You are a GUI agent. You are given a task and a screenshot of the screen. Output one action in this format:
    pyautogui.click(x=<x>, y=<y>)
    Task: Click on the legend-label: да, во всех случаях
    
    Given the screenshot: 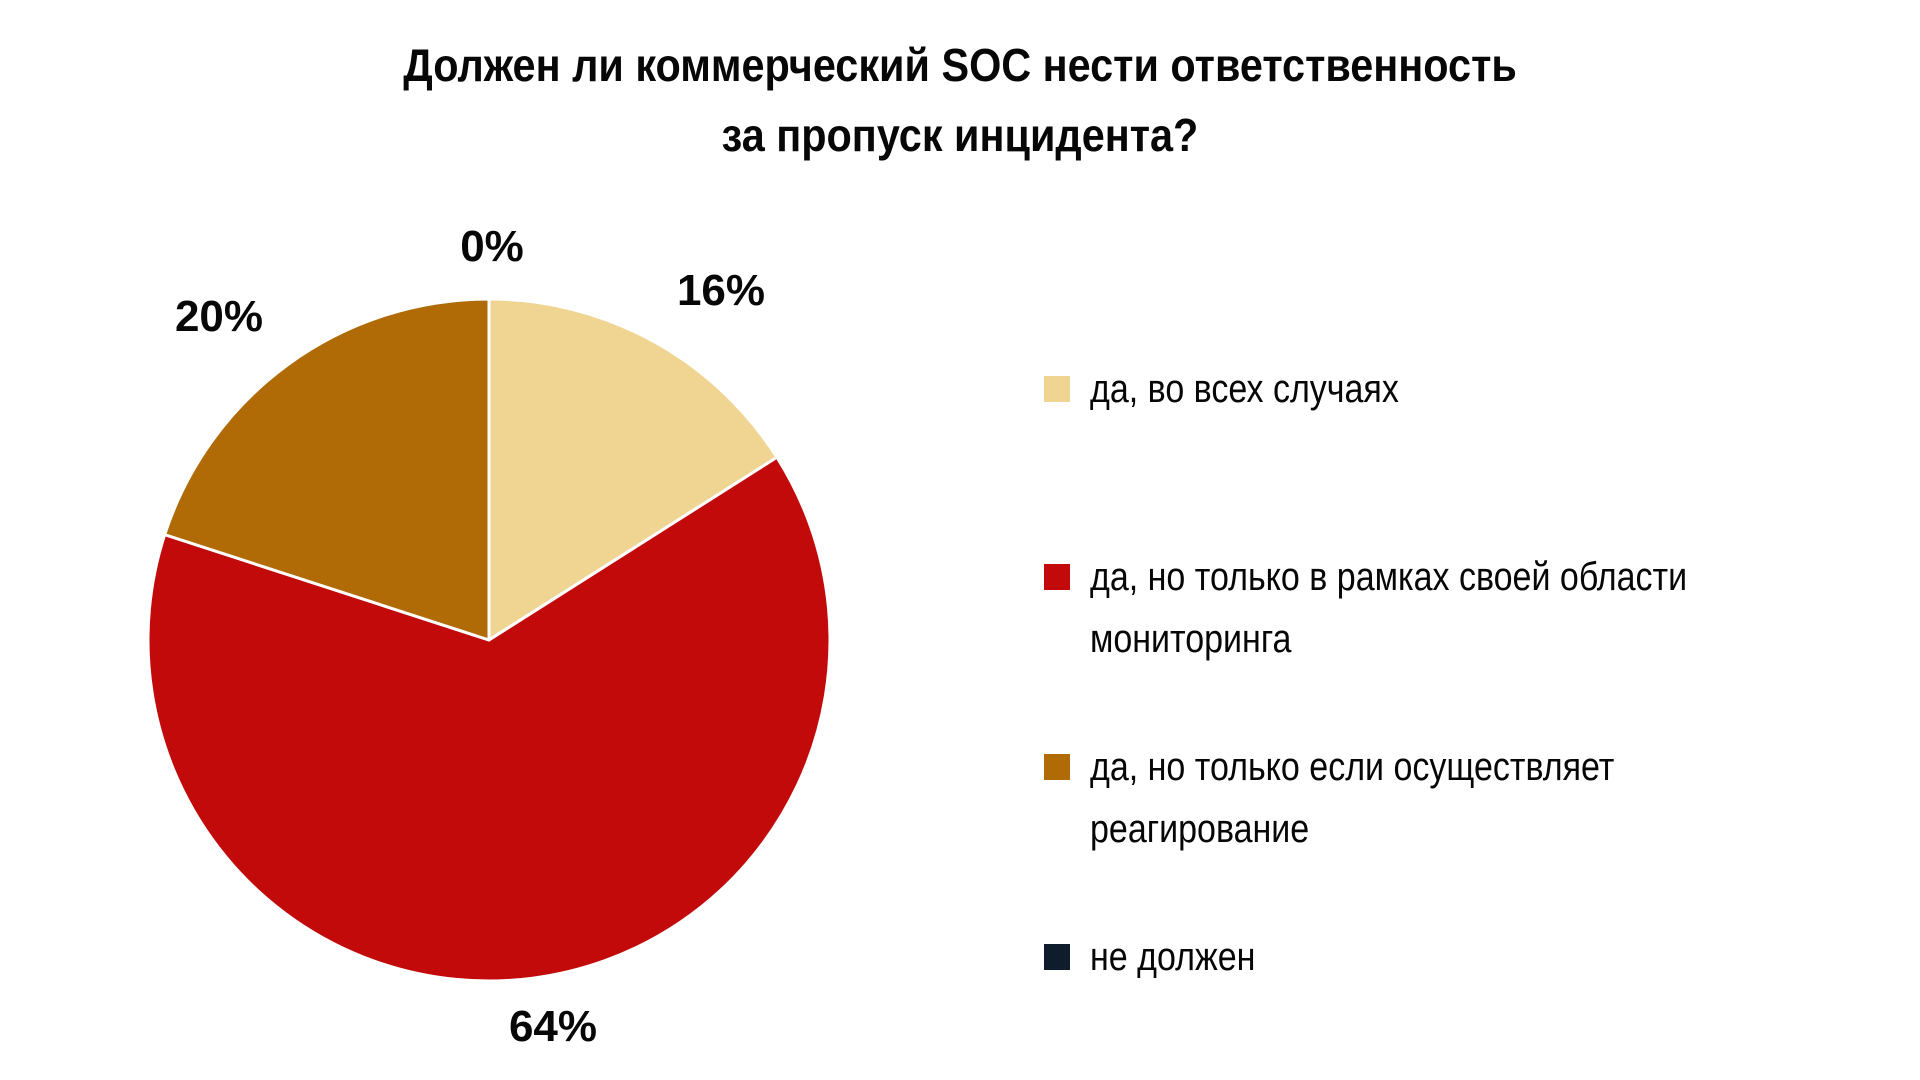 What is the action you would take?
    pyautogui.click(x=1244, y=389)
    